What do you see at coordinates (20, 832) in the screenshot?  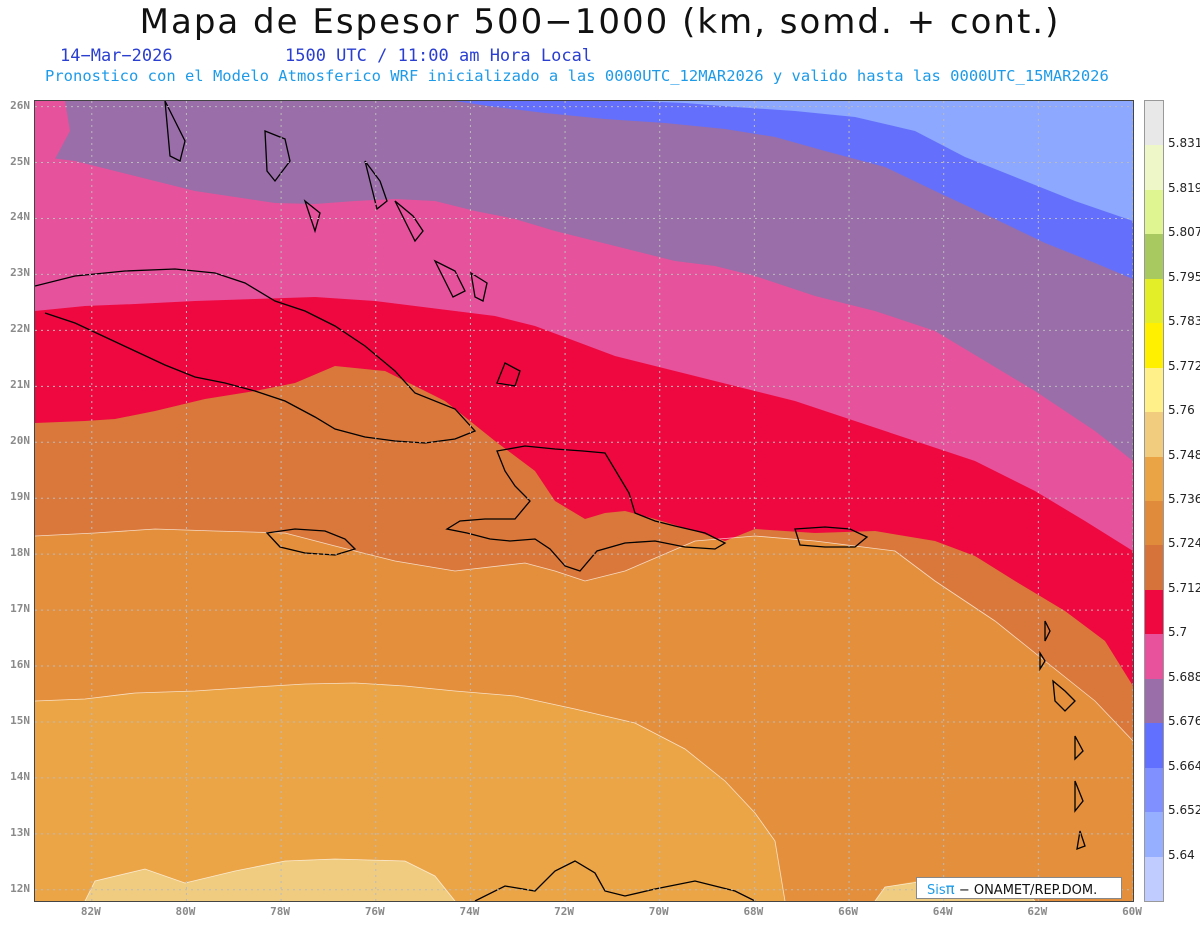 I see `lat-tick-label: 13N` at bounding box center [20, 832].